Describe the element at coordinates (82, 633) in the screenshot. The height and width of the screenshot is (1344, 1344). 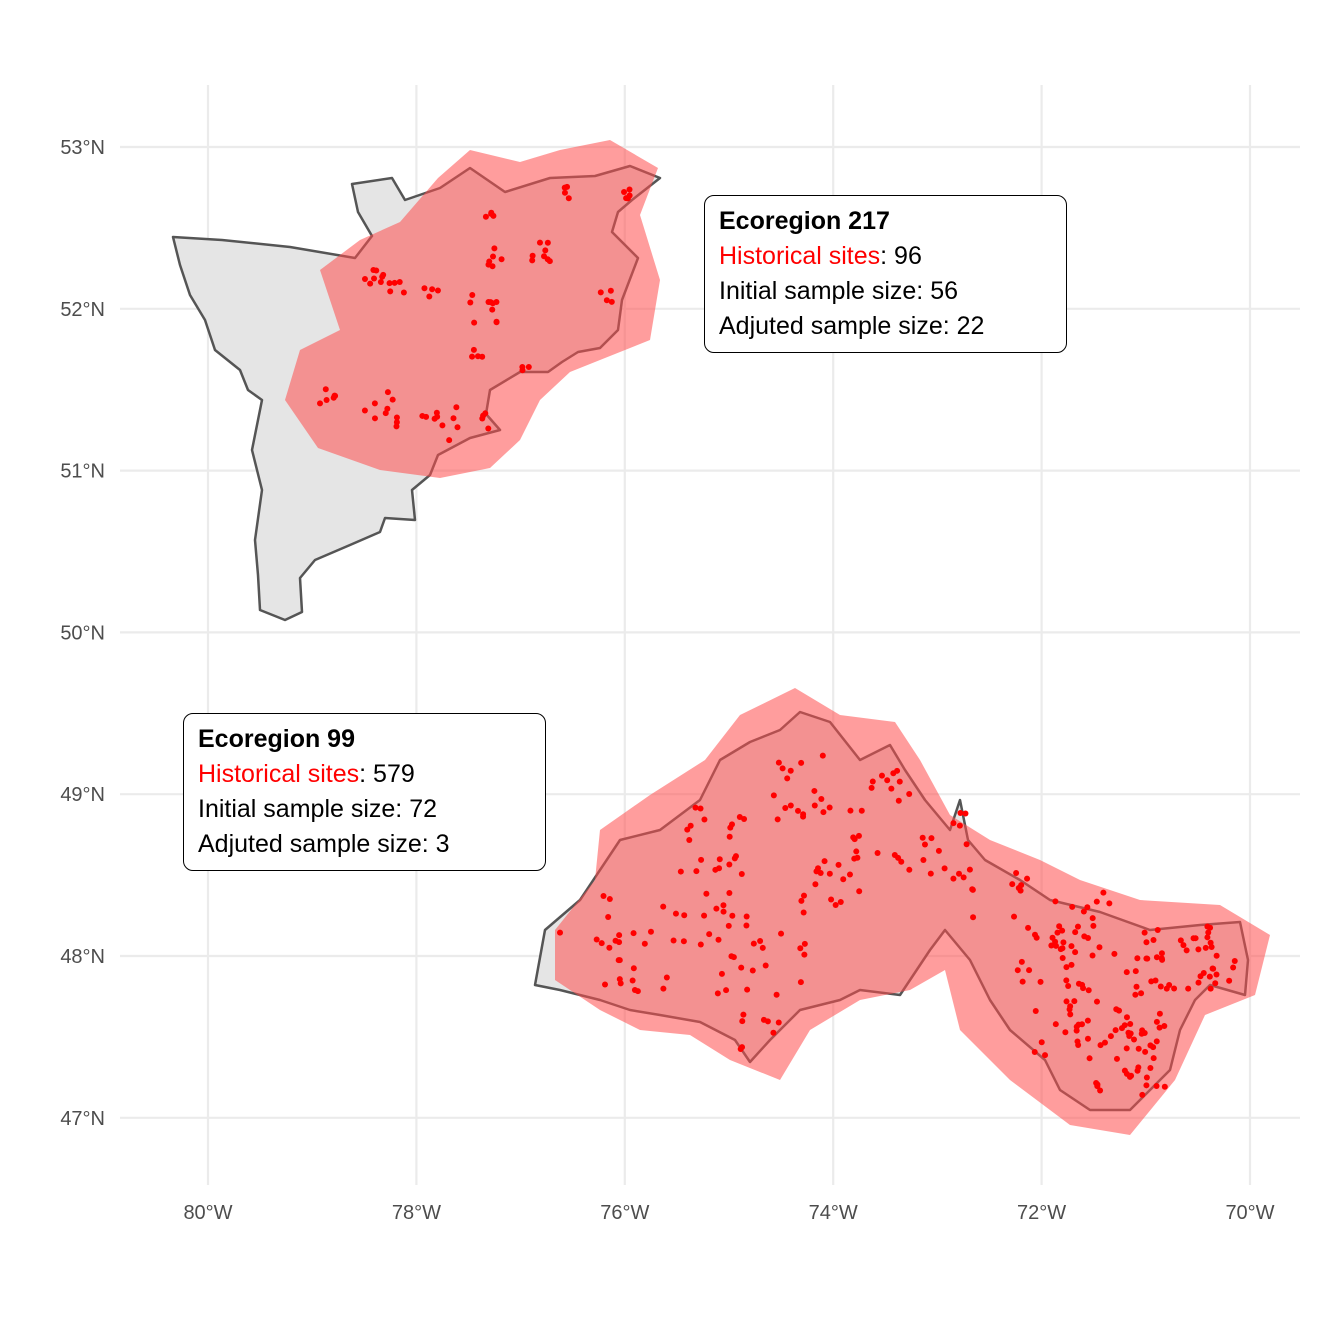
I see `y-tick-label: 50°N` at that location.